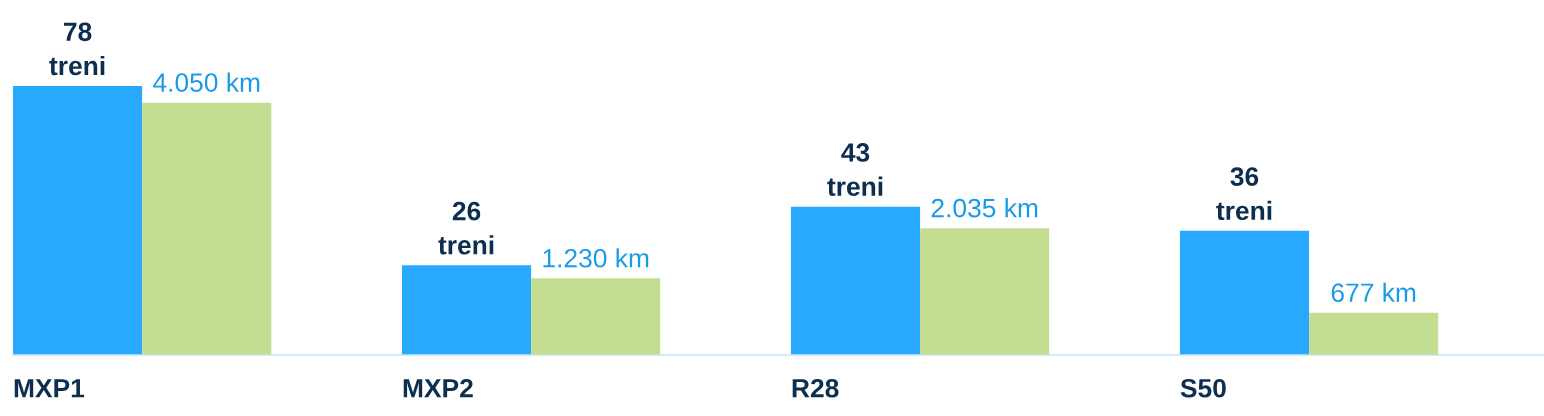 The height and width of the screenshot is (416, 1544). What do you see at coordinates (1244, 292) in the screenshot?
I see `bar` at bounding box center [1244, 292].